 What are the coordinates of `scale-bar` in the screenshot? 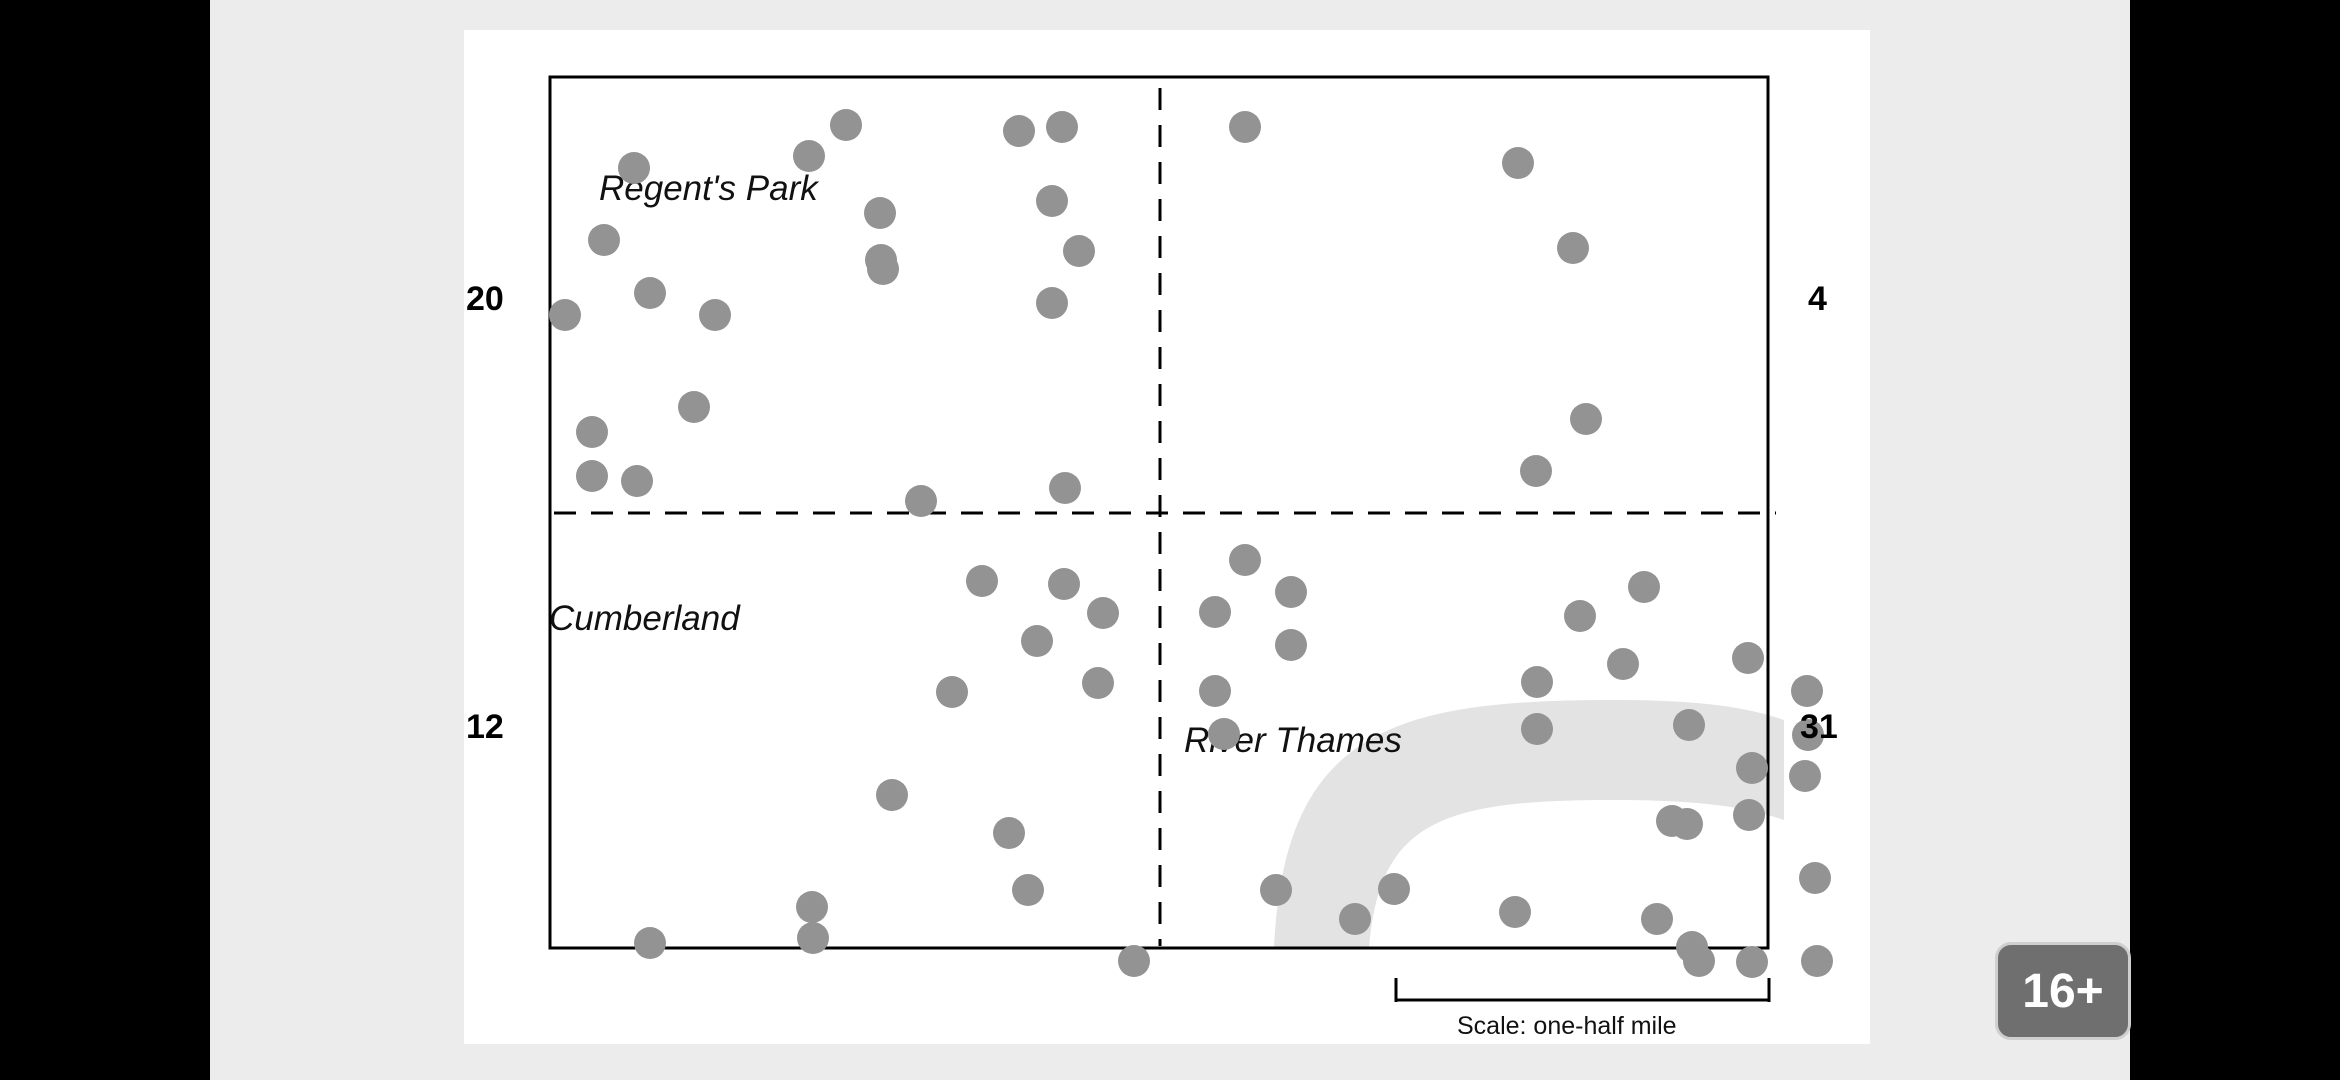 It's located at (1582, 990).